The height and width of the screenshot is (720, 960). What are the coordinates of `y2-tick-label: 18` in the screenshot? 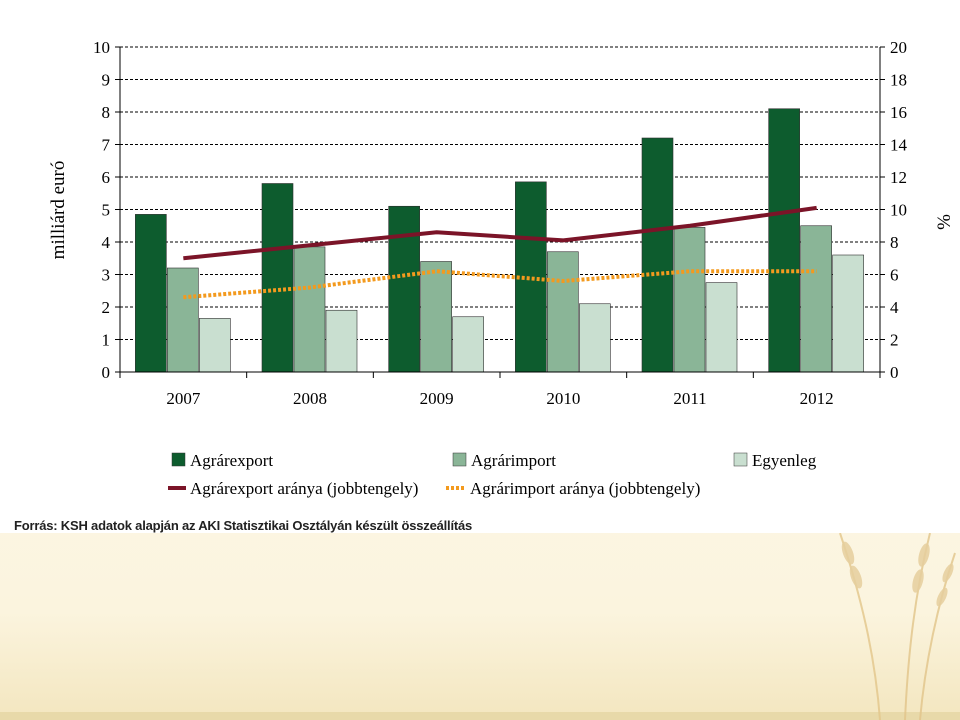 It's located at (898, 80).